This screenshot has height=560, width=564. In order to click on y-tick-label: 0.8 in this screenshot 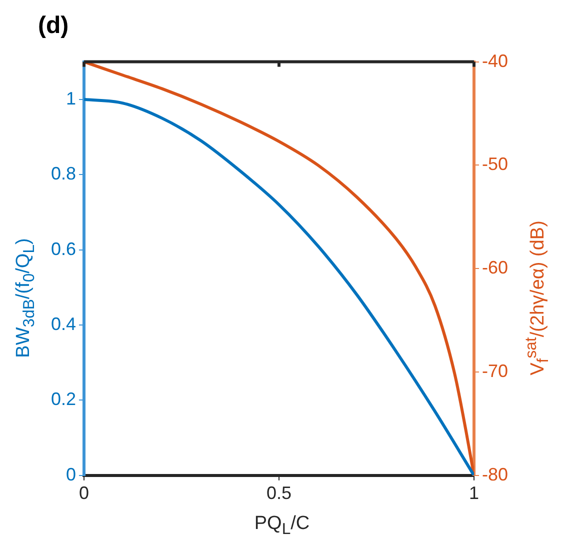, I will do `click(63, 174)`.